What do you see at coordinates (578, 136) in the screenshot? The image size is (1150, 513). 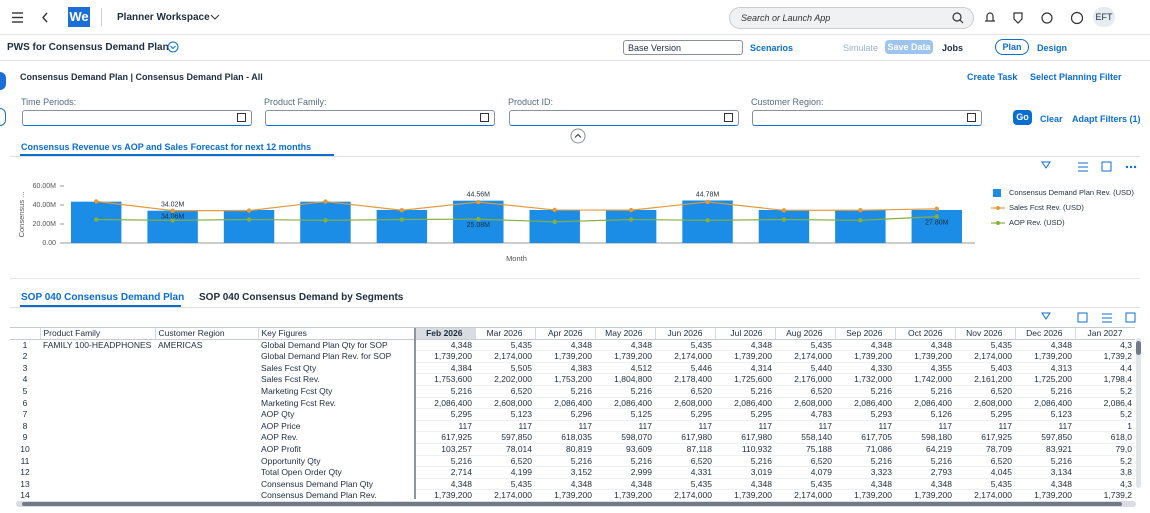 I see `collapse-button` at bounding box center [578, 136].